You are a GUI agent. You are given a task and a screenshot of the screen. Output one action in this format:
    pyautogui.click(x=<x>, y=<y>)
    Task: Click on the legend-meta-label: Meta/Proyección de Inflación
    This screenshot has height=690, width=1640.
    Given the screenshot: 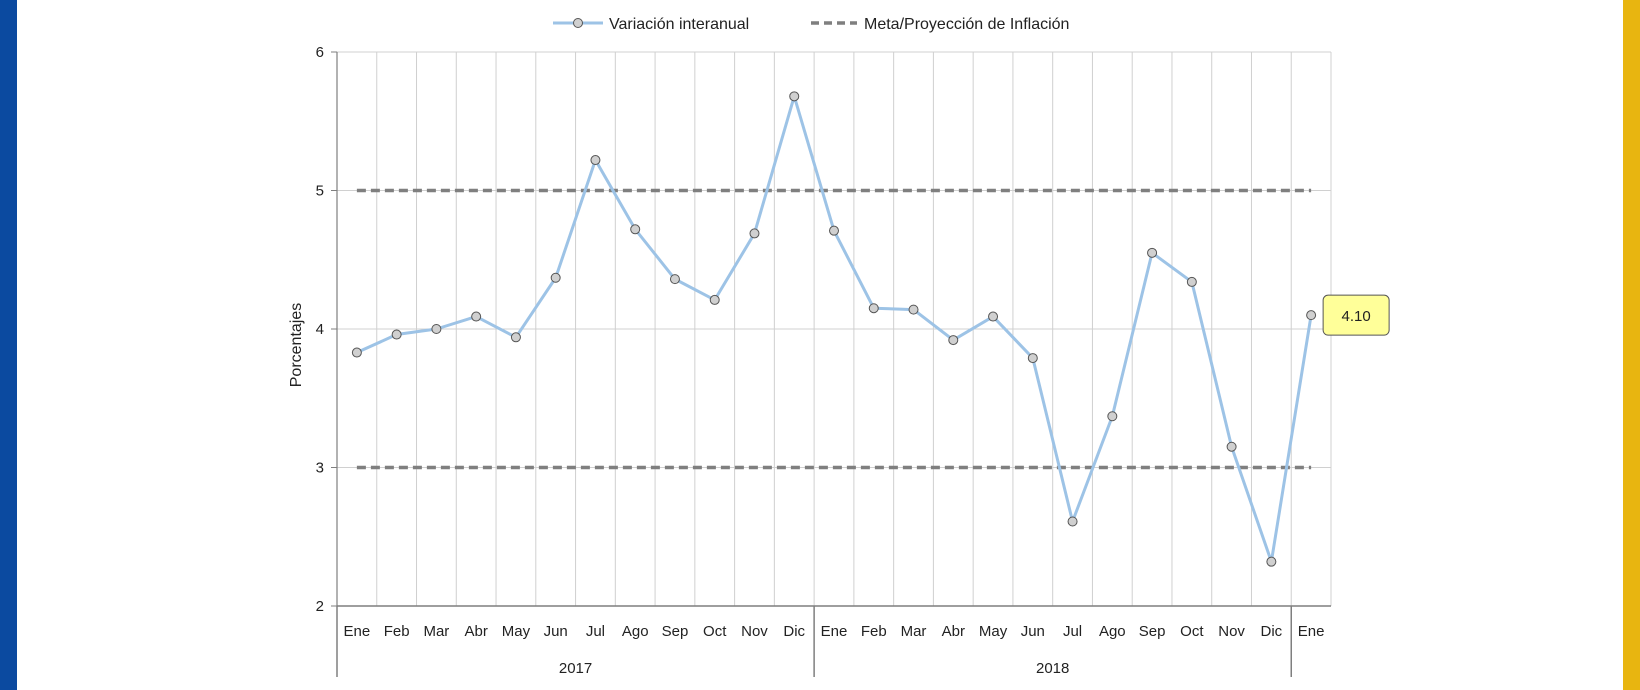 What is the action you would take?
    pyautogui.click(x=966, y=24)
    